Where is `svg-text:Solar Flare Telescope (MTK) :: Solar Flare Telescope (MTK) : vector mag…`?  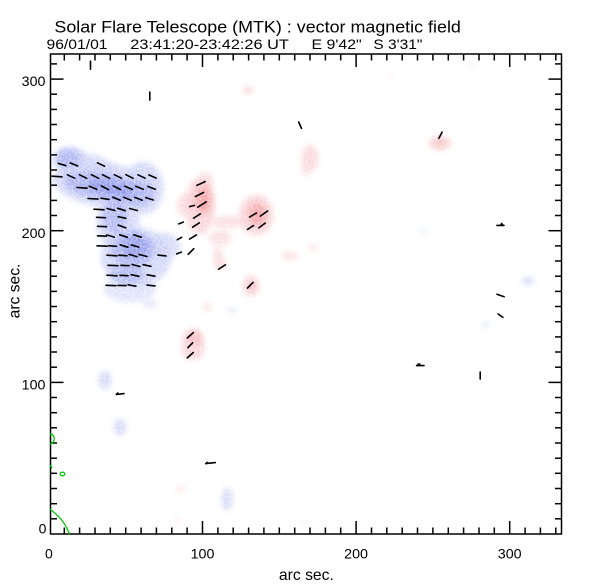
svg-text:Solar Flare Telescope (MTK) :: Solar Flare Telescope (MTK) : vector mag… is located at coordinates (257, 27).